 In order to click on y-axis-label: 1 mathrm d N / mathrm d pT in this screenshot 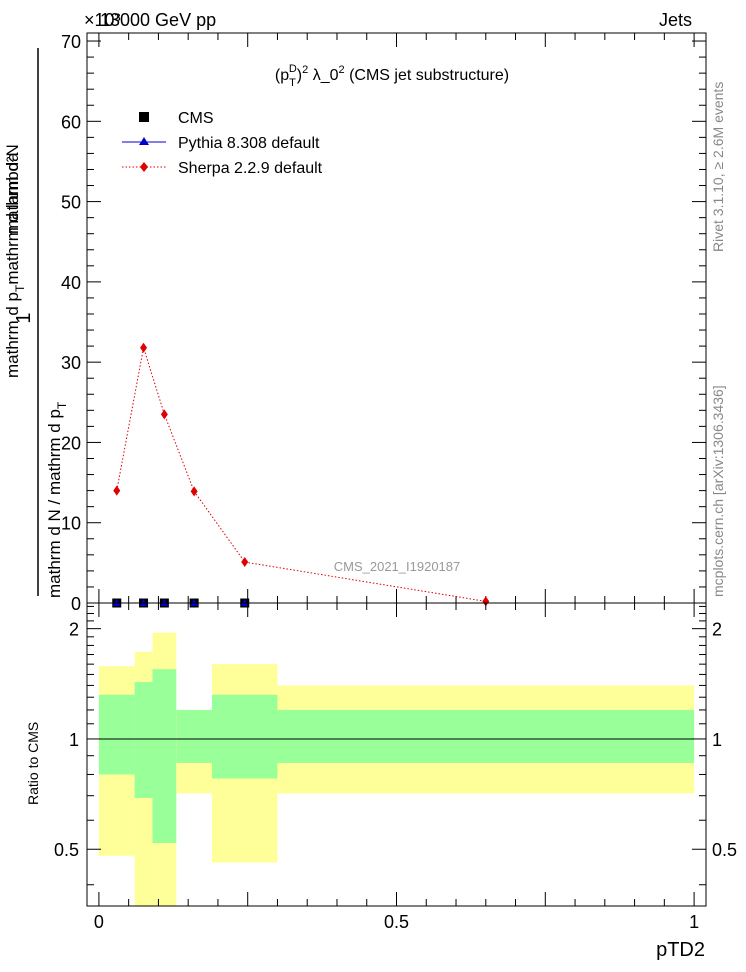, I will do `click(41, 323)`.